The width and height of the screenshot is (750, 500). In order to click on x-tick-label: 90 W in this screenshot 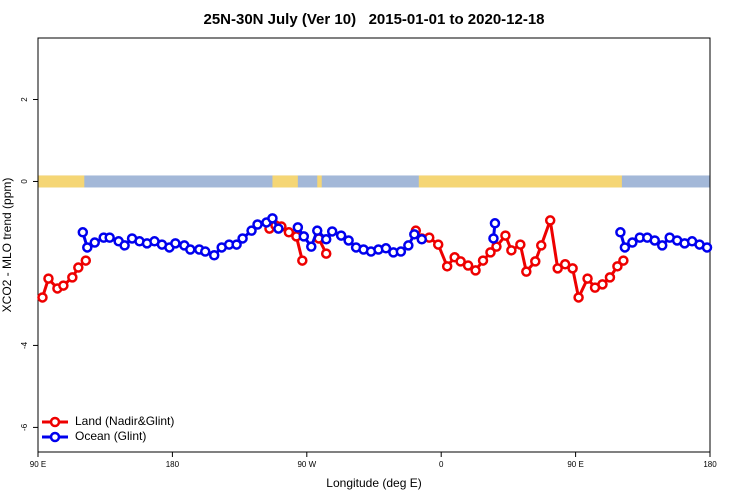, I will do `click(306, 464)`.